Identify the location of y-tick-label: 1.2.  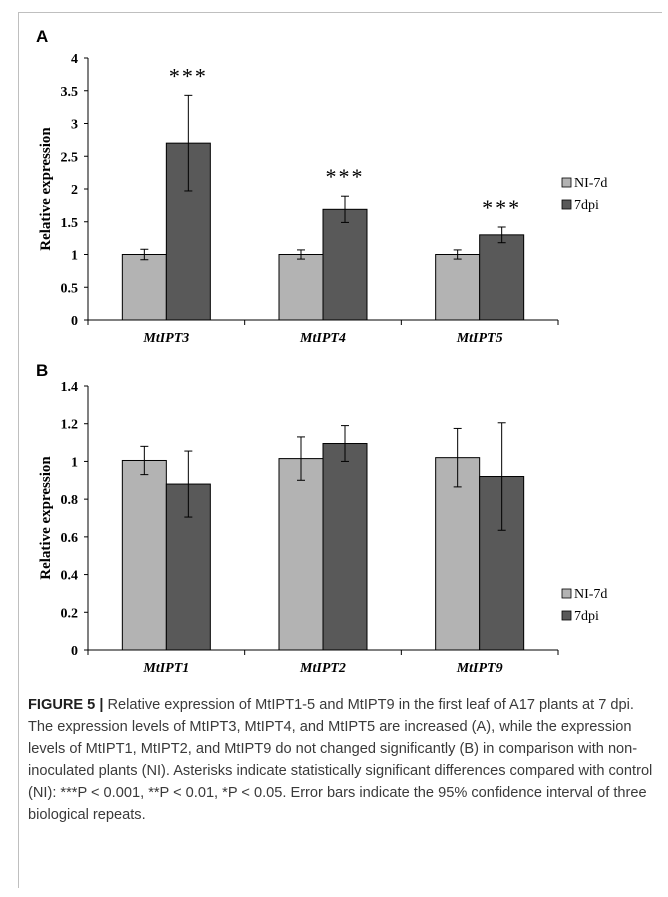
(70, 425).